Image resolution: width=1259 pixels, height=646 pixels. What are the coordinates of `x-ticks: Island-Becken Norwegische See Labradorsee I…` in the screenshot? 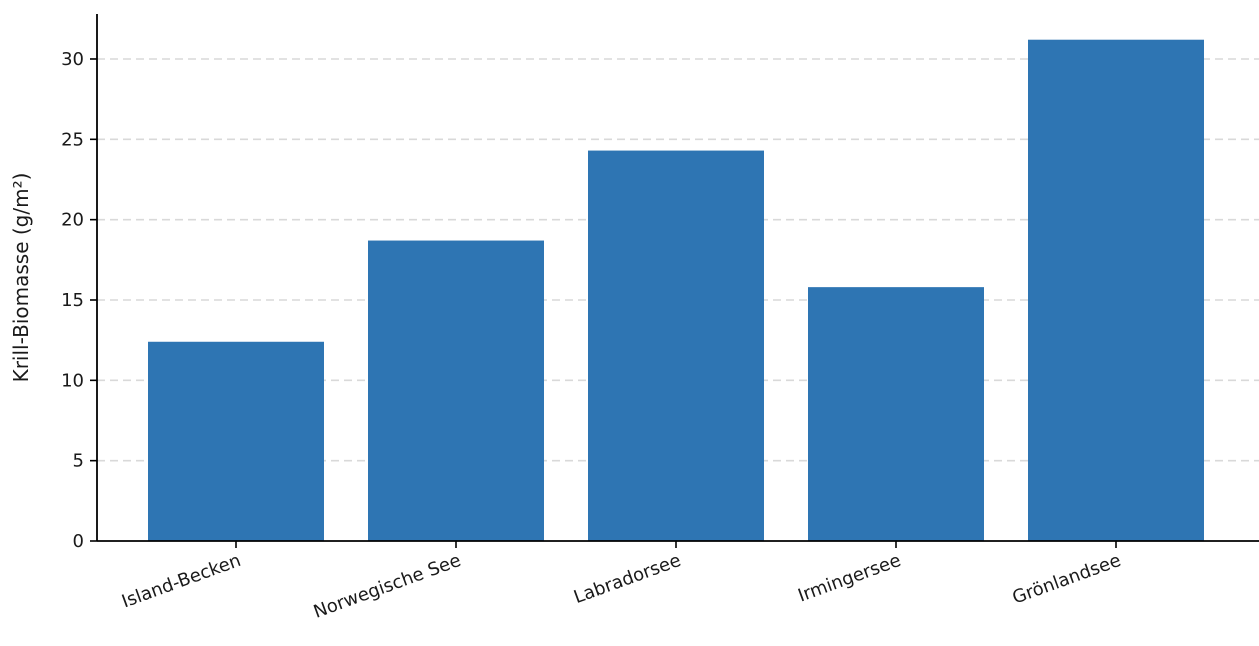 It's located at (621, 582).